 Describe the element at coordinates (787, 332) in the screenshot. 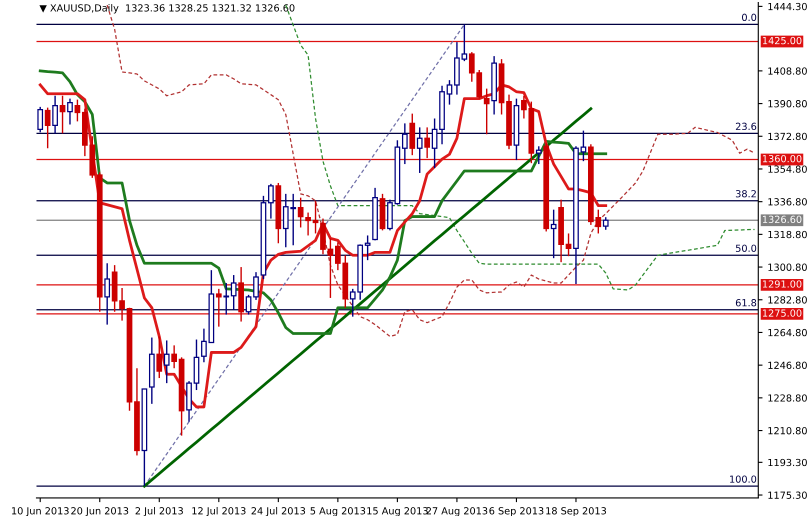

I see `y-tick-label: 1264.80` at that location.